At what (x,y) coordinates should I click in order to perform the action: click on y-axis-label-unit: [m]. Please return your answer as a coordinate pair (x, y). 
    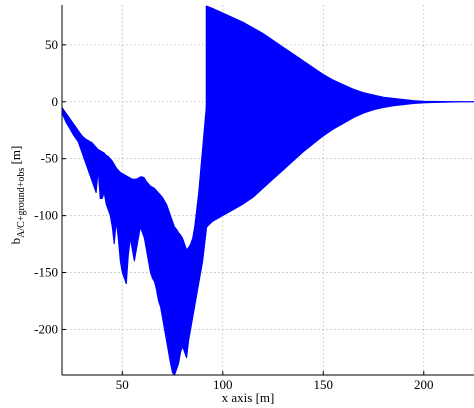
    Looking at the image, I should click on (15, 157).